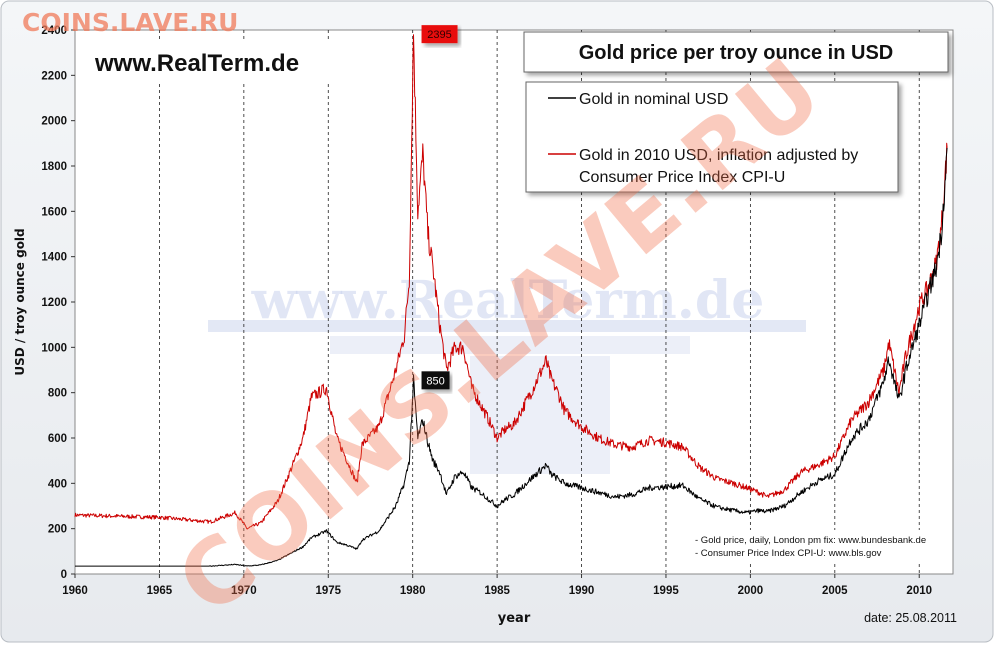 The height and width of the screenshot is (645, 994). What do you see at coordinates (910, 618) in the screenshot?
I see `date-label: date: 25.08.2011` at bounding box center [910, 618].